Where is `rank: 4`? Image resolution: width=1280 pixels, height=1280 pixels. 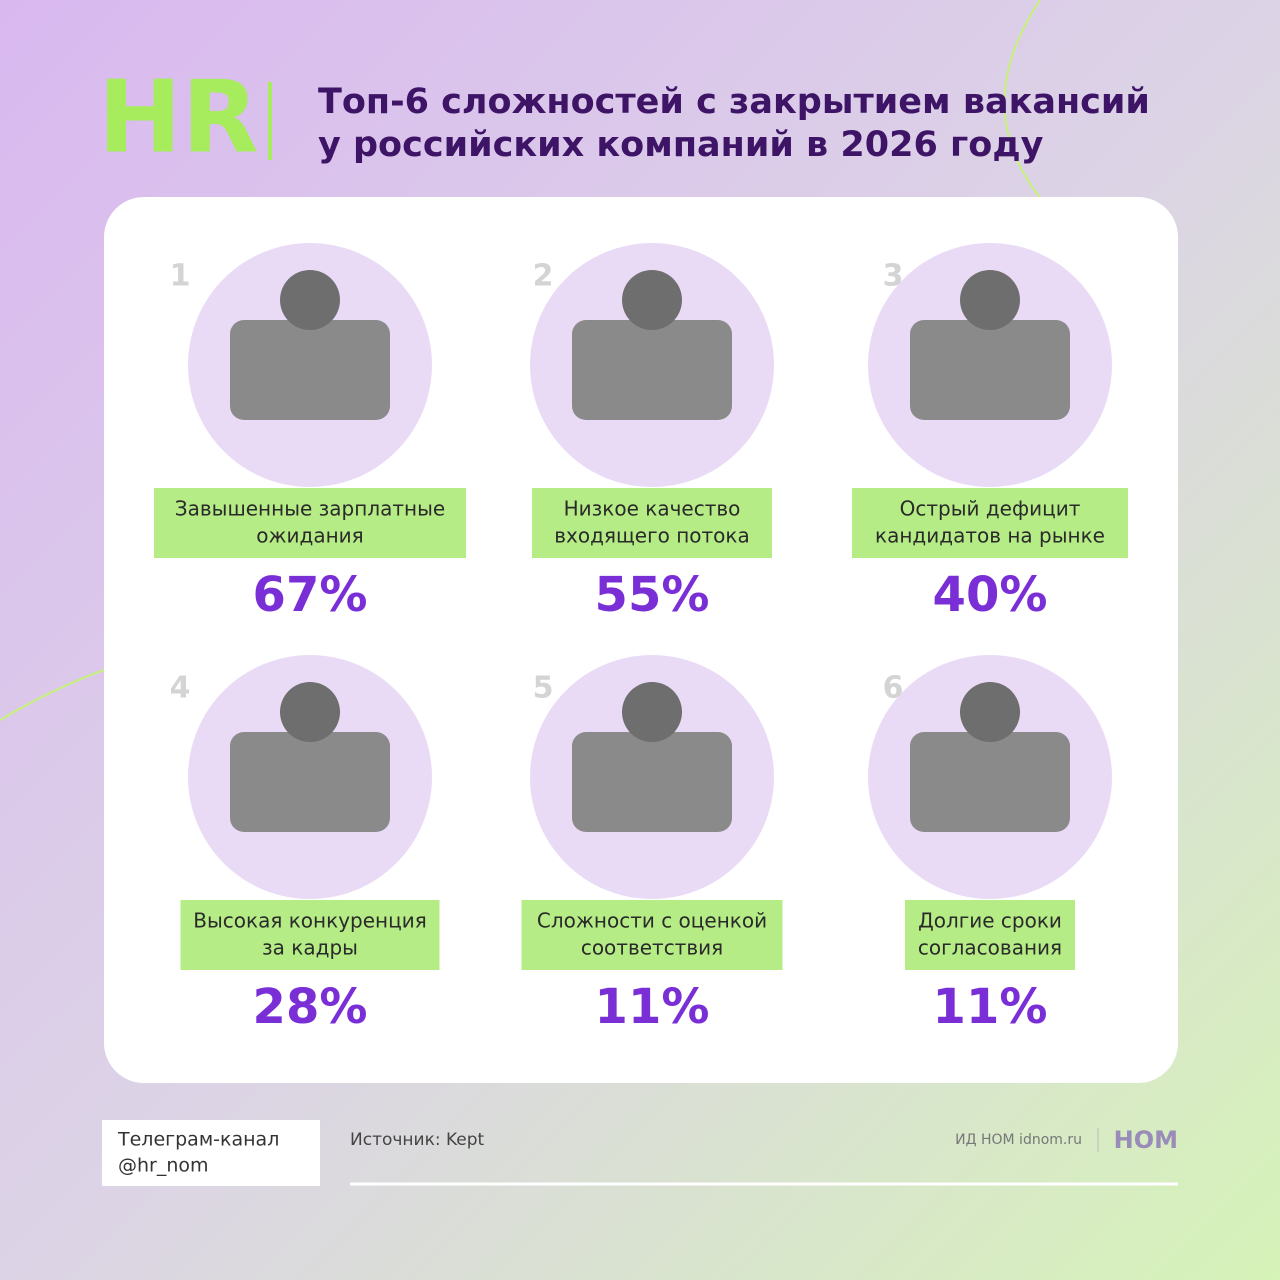
rank: 4 is located at coordinates (180, 688).